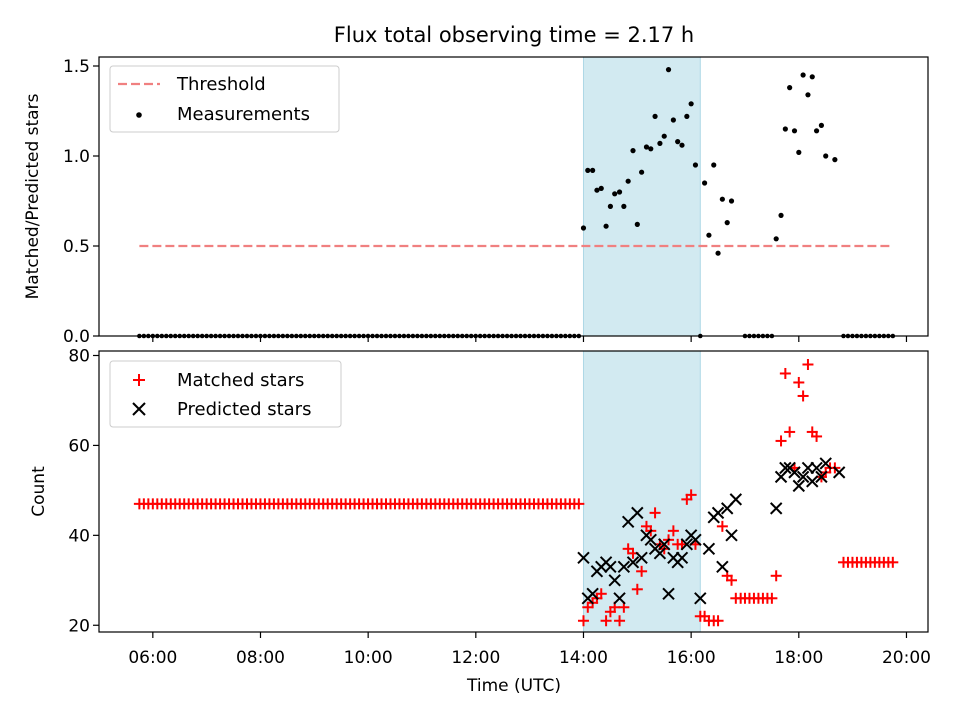 The width and height of the screenshot is (960, 720). I want to click on x-tick-label: 14:00, so click(583, 658).